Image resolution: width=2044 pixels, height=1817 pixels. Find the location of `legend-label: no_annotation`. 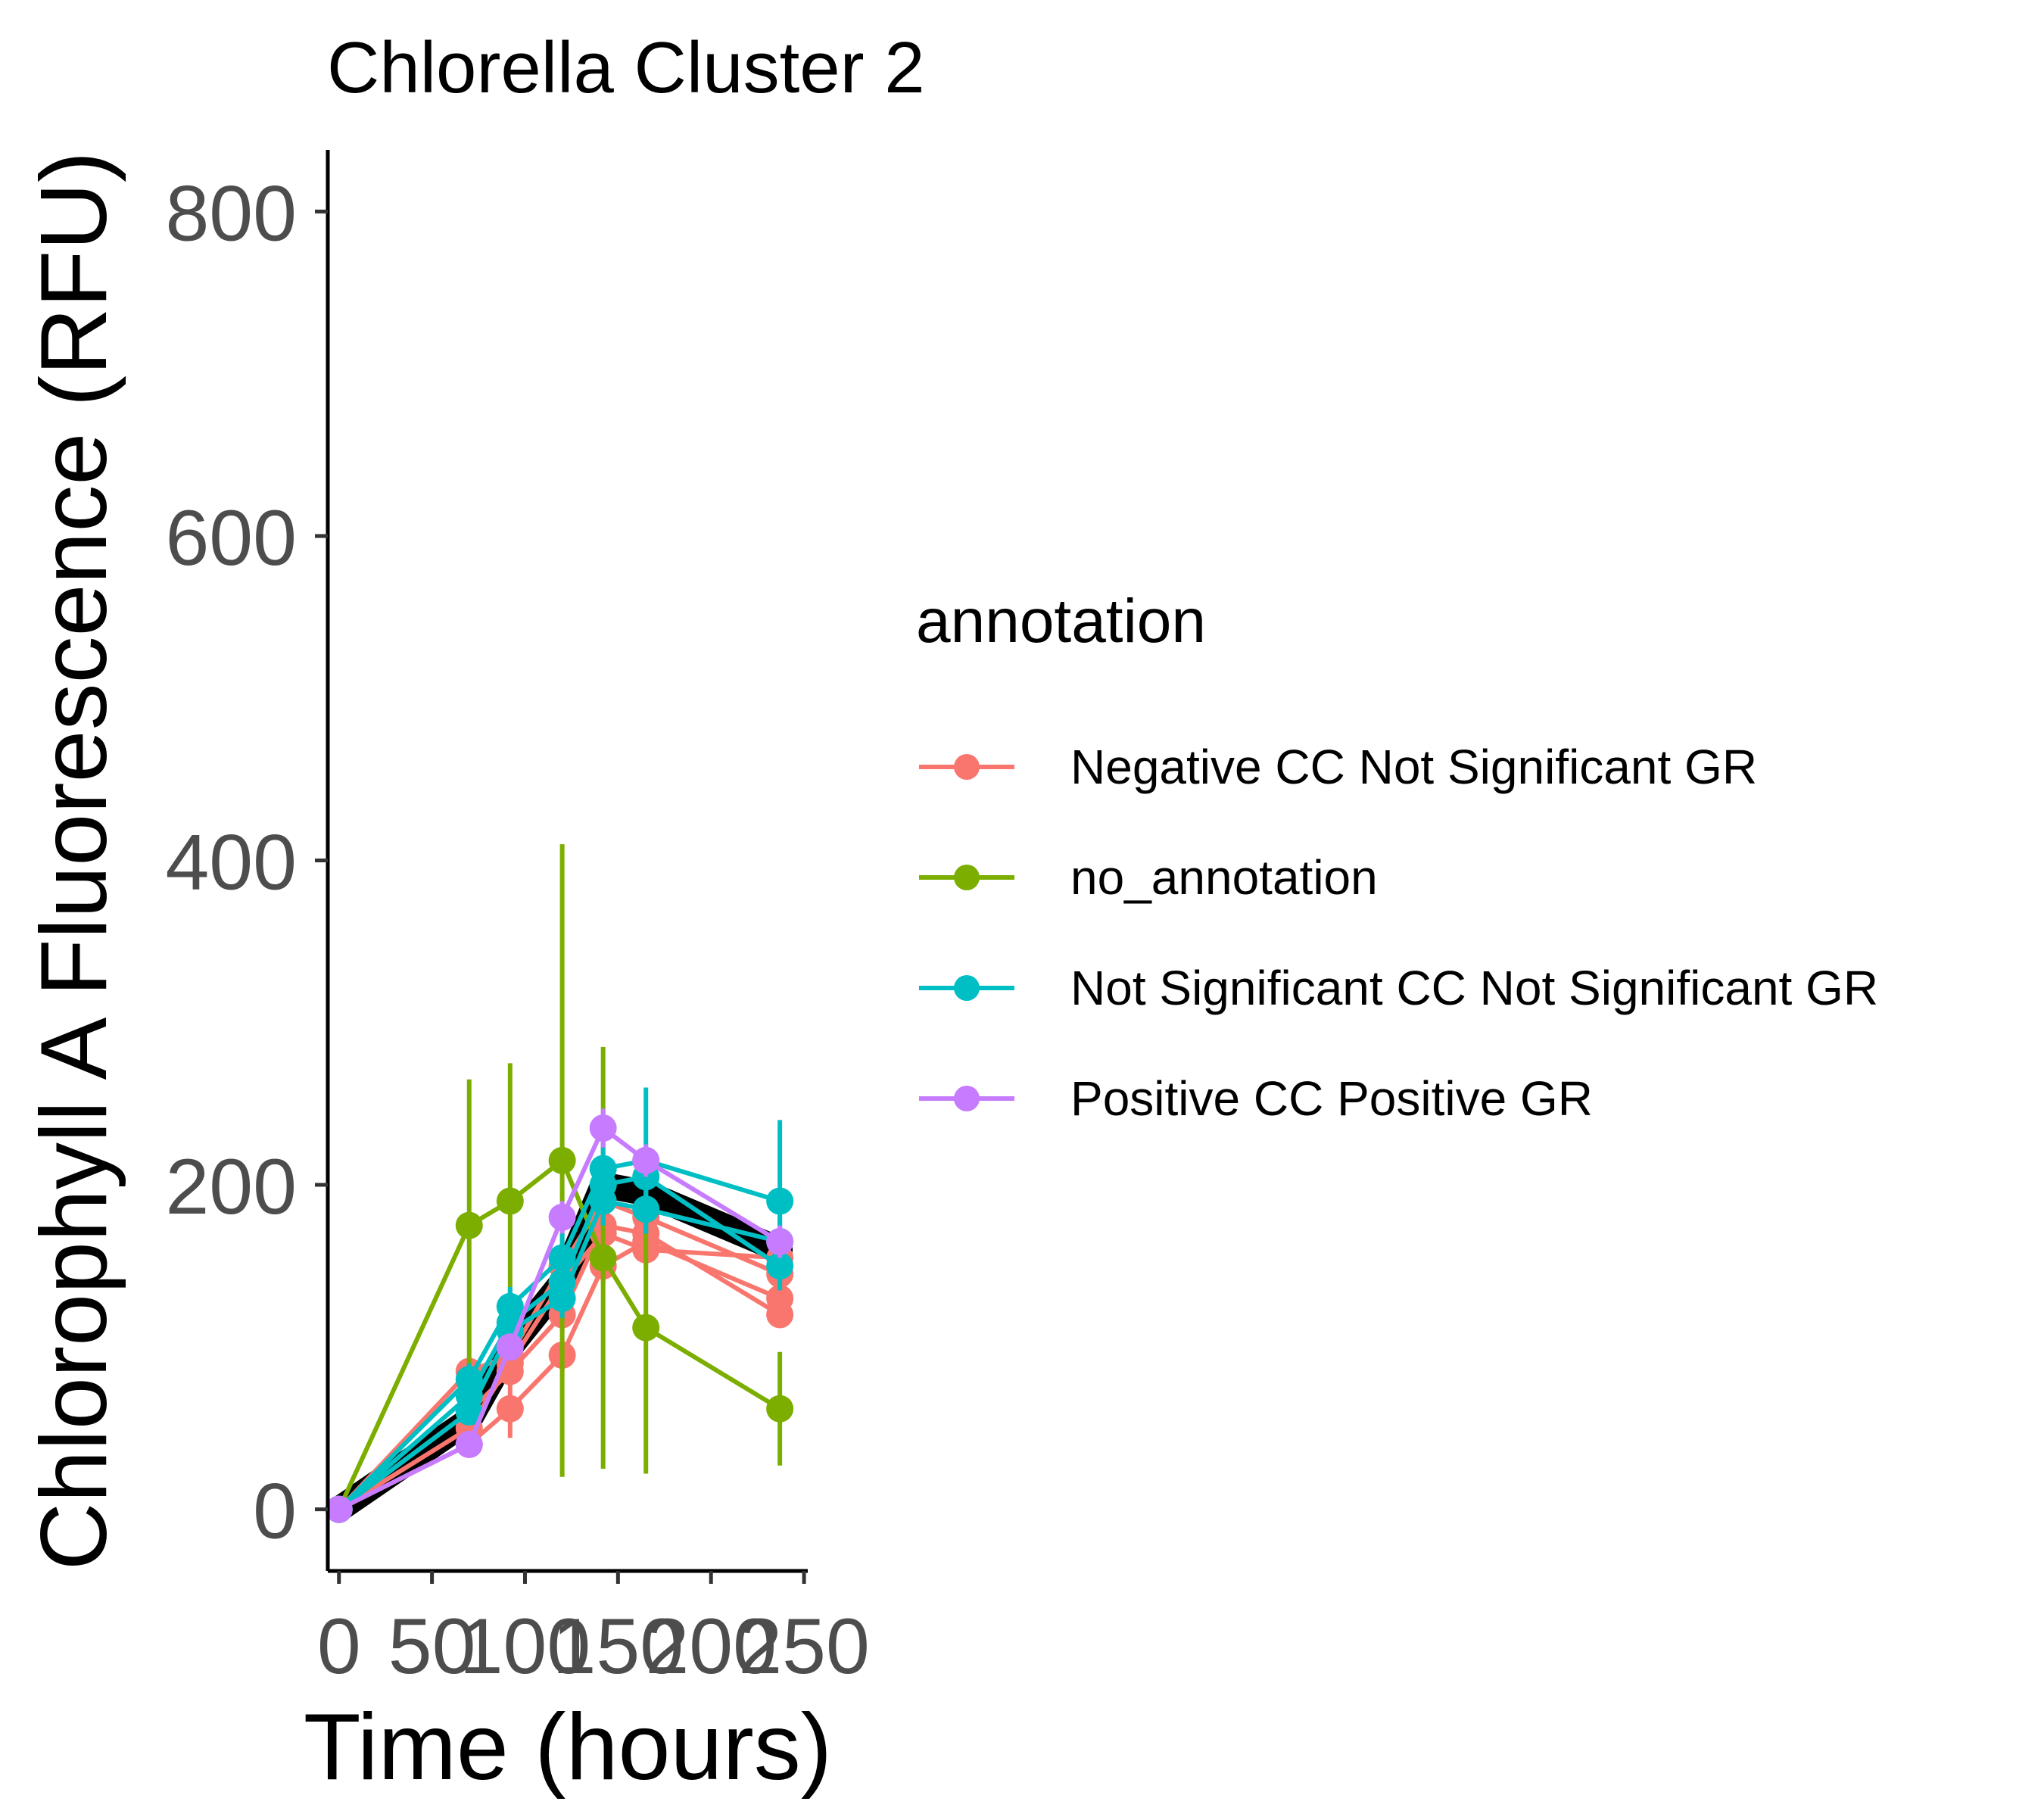

legend-label: no_annotation is located at coordinates (1224, 877).